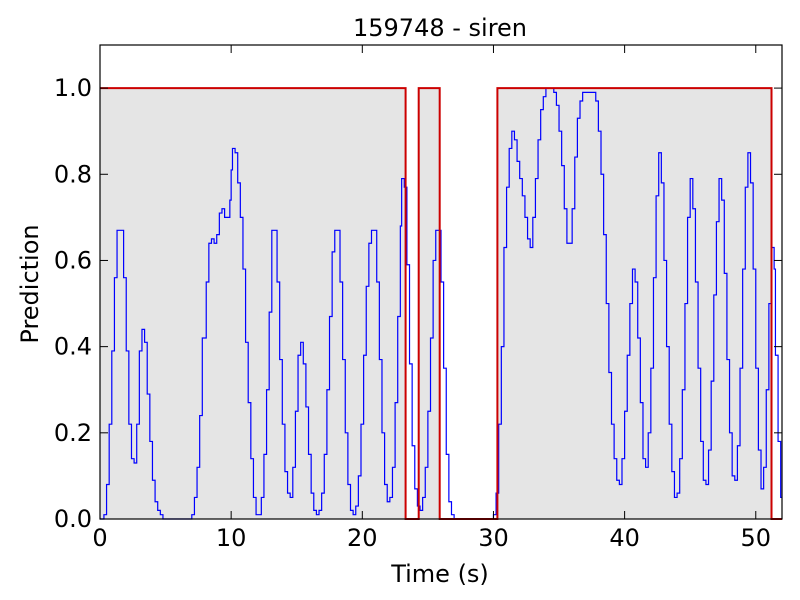 The height and width of the screenshot is (600, 800). I want to click on y-tick-label: 0.6, so click(73, 260).